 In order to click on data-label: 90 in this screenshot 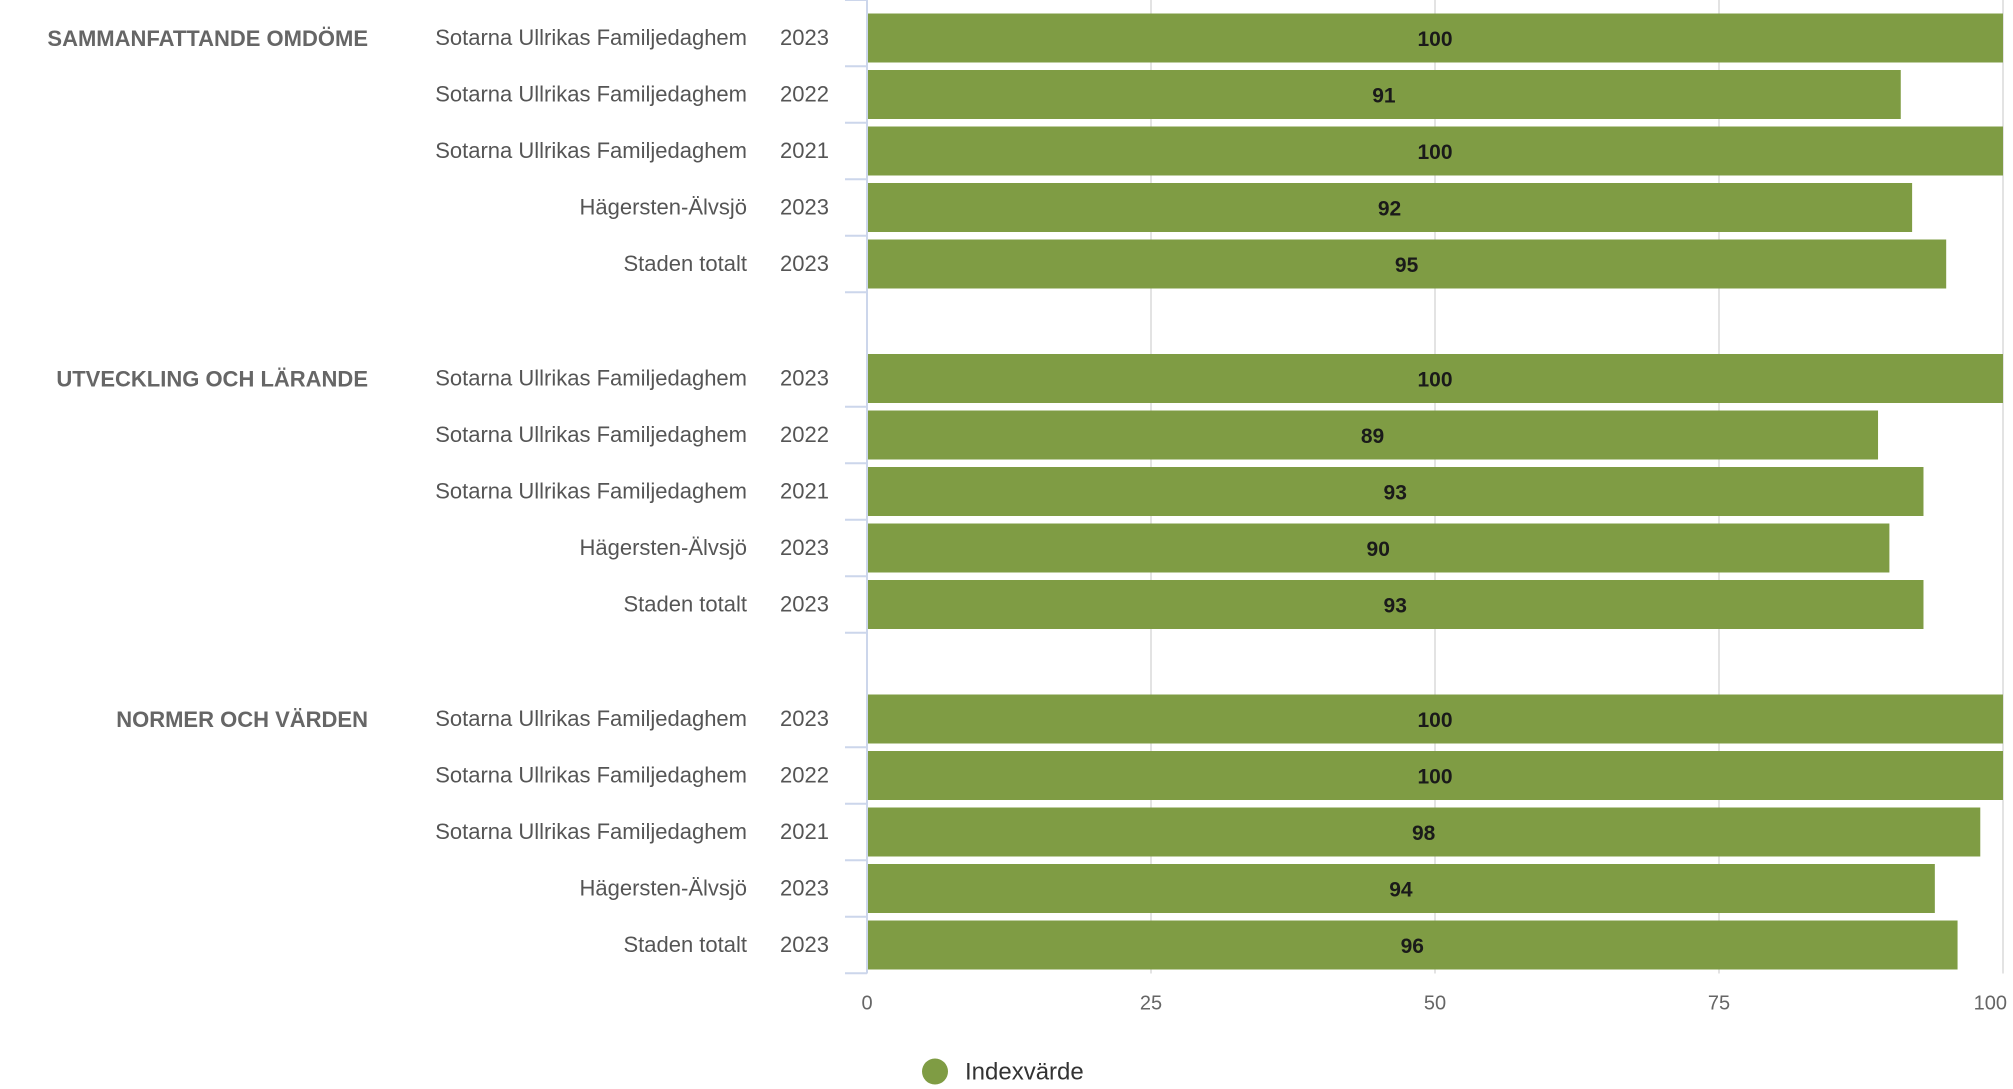, I will do `click(1378, 549)`.